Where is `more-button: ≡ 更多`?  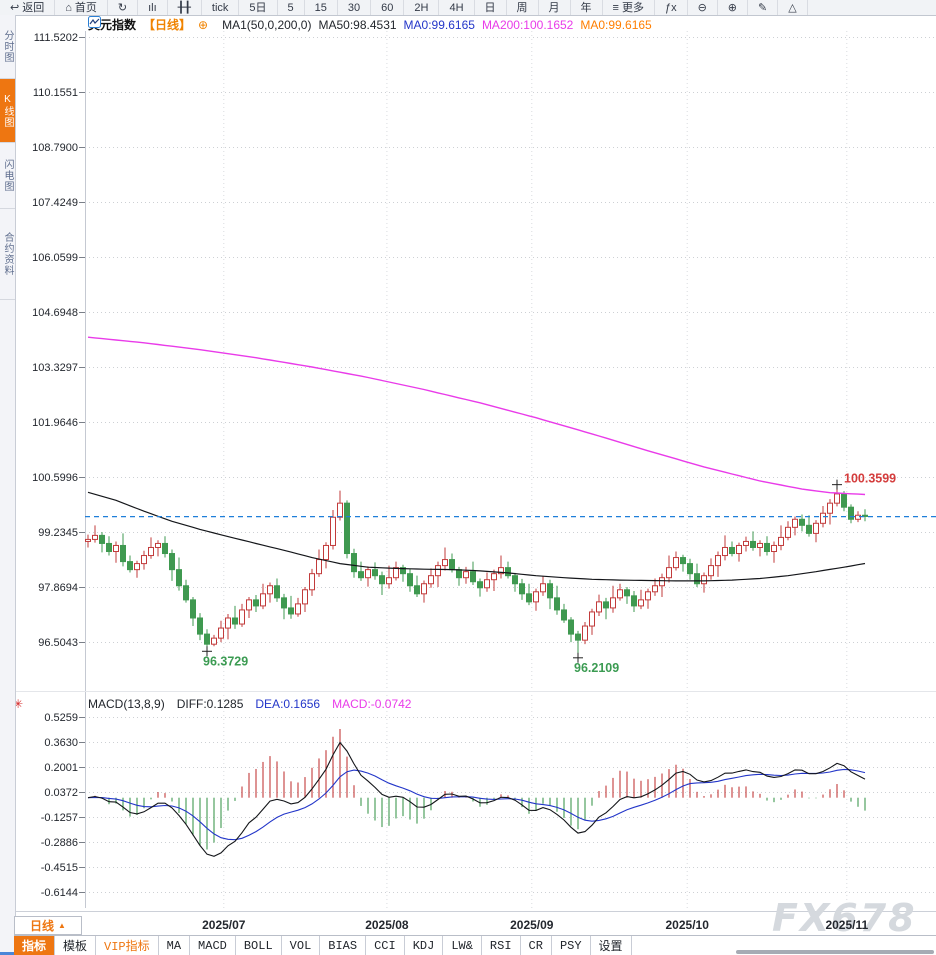 more-button: ≡ 更多 is located at coordinates (629, 7).